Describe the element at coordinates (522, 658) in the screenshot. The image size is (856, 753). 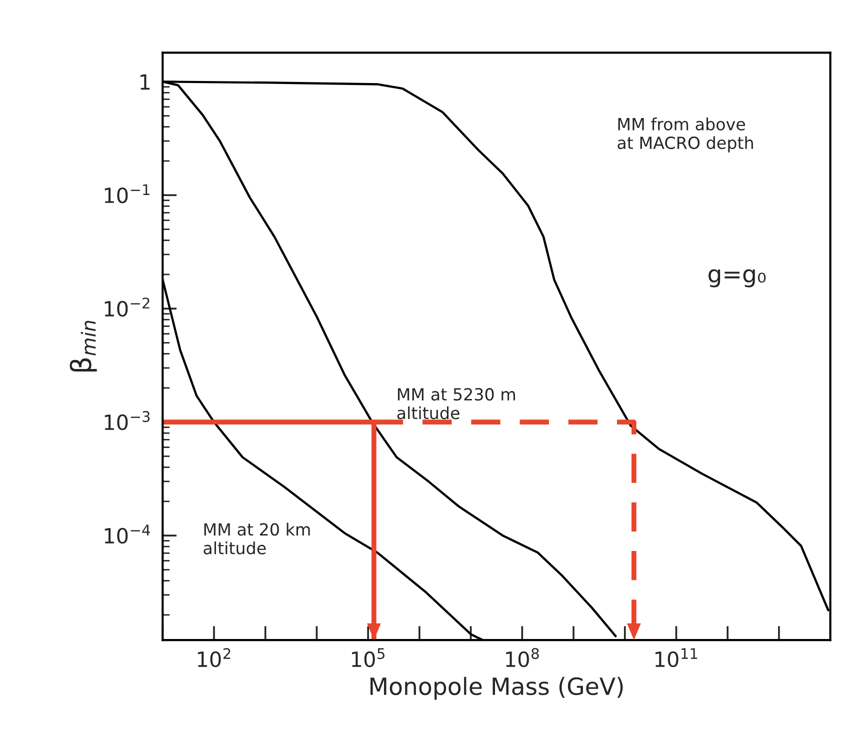
I see `x-tick-label: 10$^{8}$` at that location.